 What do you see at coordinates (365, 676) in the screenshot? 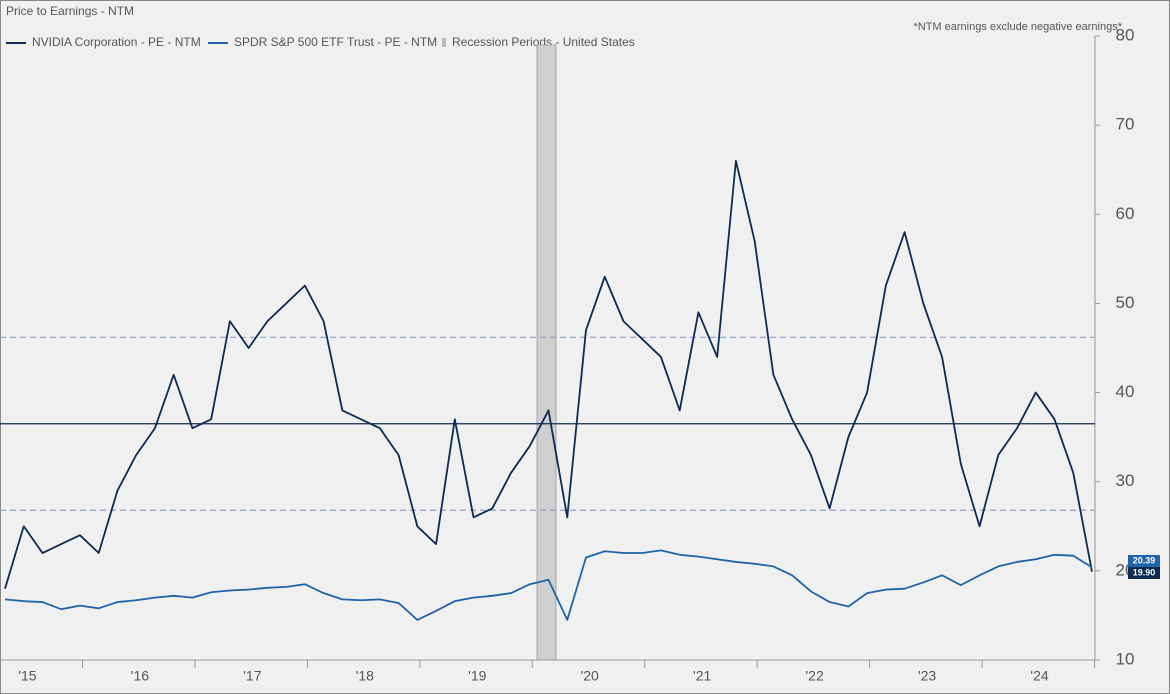
I see `x-tick-label: '18` at bounding box center [365, 676].